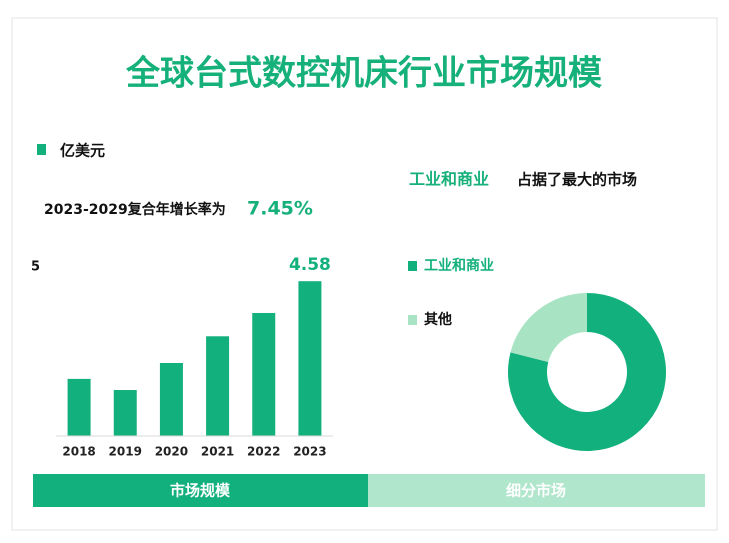 Image resolution: width=729 pixels, height=543 pixels. What do you see at coordinates (171, 452) in the screenshot?
I see `x-tick-label: 2020` at bounding box center [171, 452].